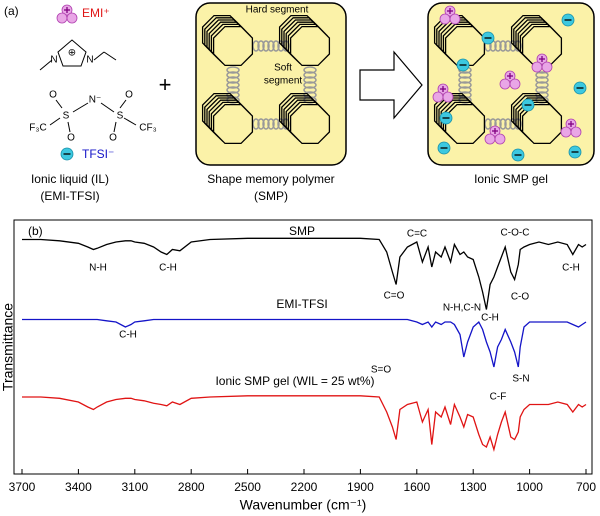  What do you see at coordinates (360, 487) in the screenshot?
I see `x-tick-label: 1900` at bounding box center [360, 487].